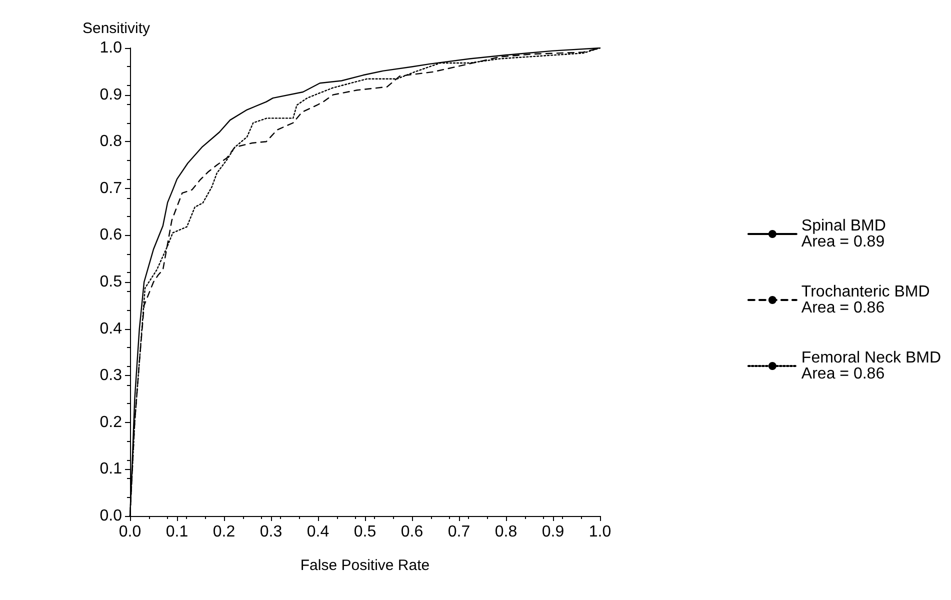  What do you see at coordinates (271, 532) in the screenshot?
I see `x-tick-label: 0.3` at bounding box center [271, 532].